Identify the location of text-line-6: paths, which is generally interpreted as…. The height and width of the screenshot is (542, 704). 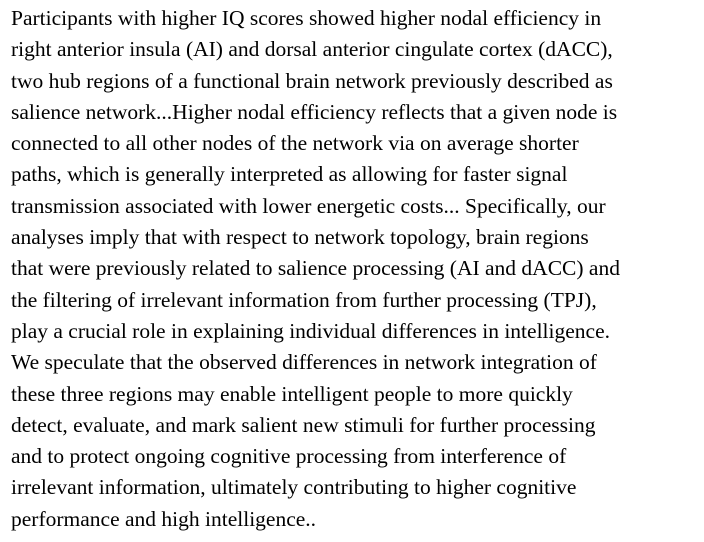
(289, 174).